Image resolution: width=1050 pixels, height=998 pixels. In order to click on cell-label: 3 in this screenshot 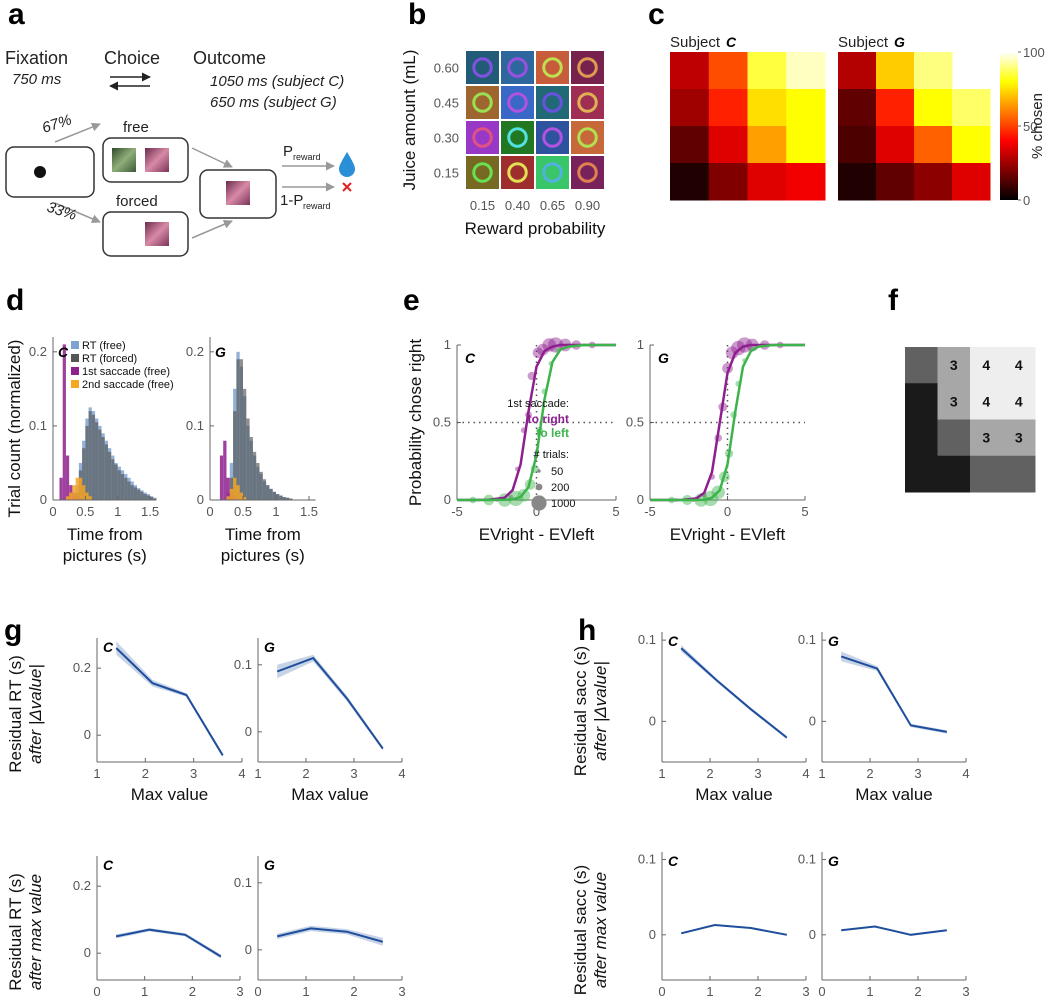, I will do `click(1019, 438)`.